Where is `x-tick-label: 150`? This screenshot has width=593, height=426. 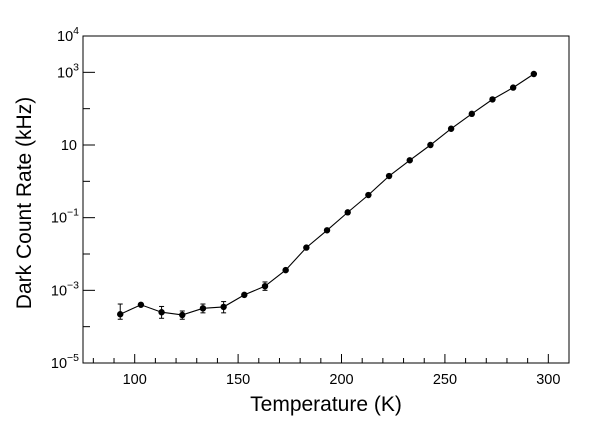 x-tick-label: 150 is located at coordinates (238, 380).